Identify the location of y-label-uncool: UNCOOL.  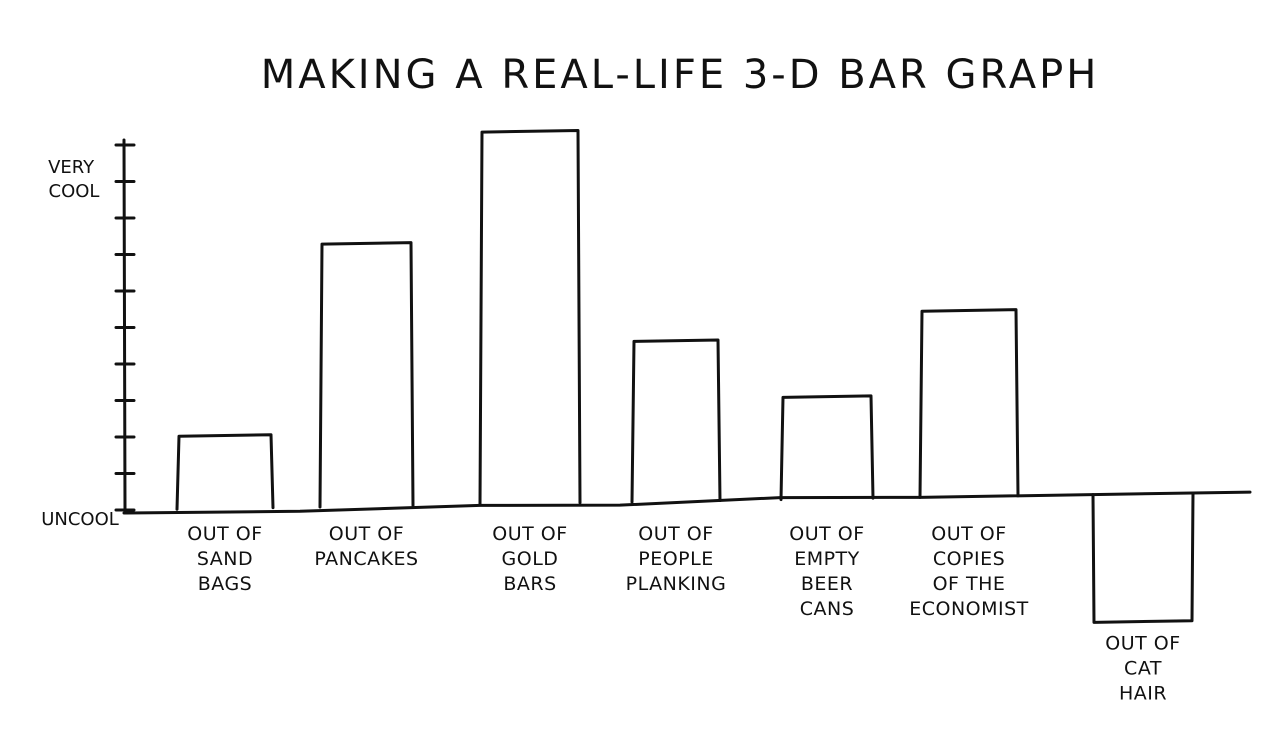
(80, 519).